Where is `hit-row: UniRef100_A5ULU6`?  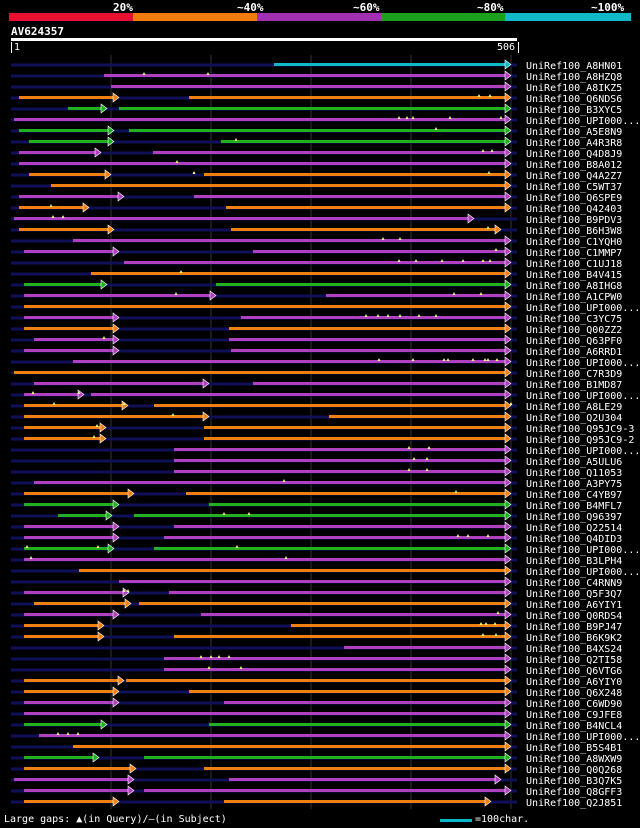
hit-row: UniRef100_A5ULU6 is located at coordinates (316, 461).